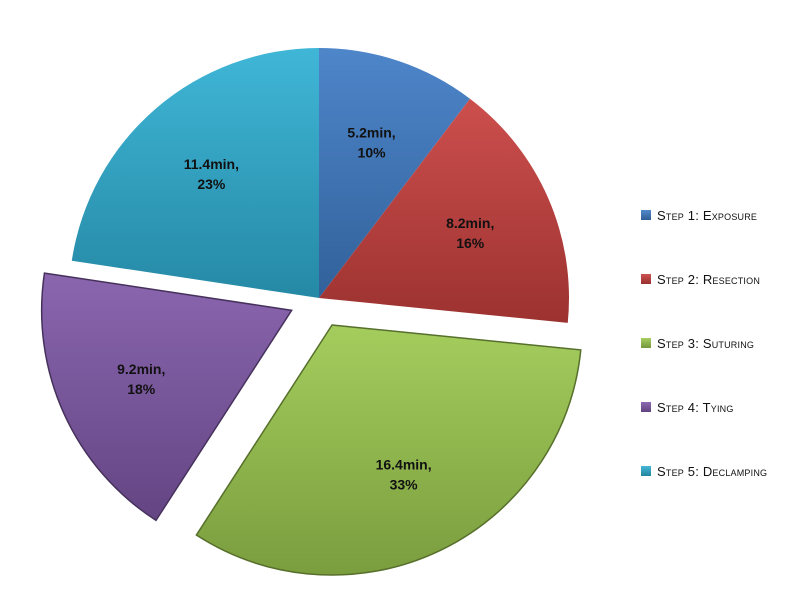 The width and height of the screenshot is (800, 600). I want to click on pie-slice-step-5-declamping, so click(195, 173).